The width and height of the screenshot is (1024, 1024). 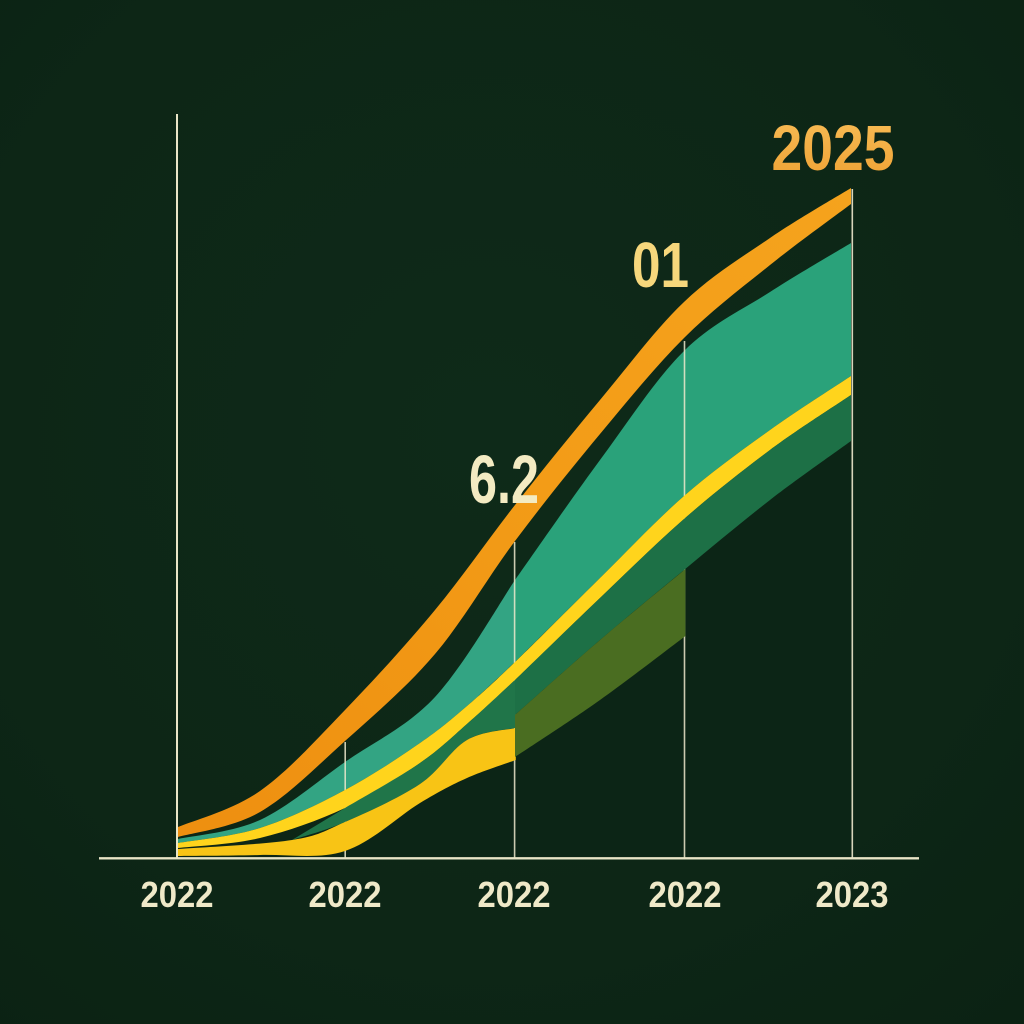 I want to click on svg-text: 01, so click(x=660, y=265).